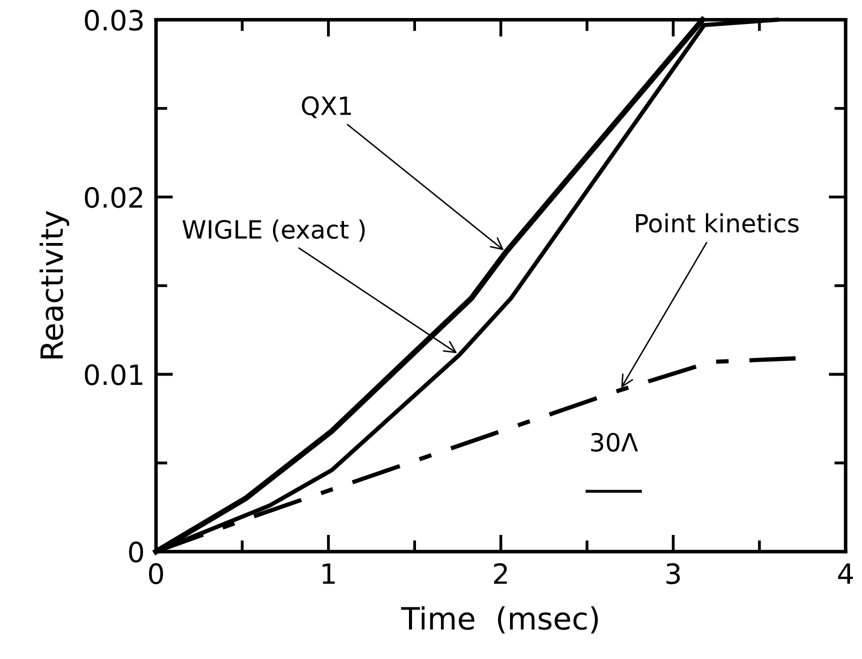 This screenshot has width=862, height=659. I want to click on y-tick-label: 0.02, so click(113, 197).